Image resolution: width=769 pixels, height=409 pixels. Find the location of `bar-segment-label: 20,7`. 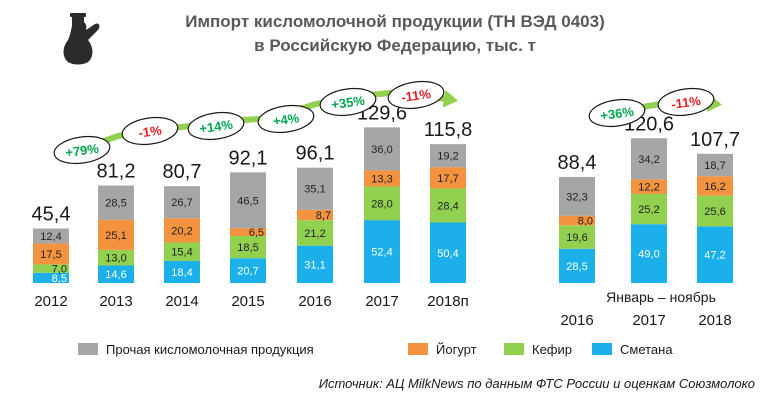

bar-segment-label: 20,7 is located at coordinates (247, 272).